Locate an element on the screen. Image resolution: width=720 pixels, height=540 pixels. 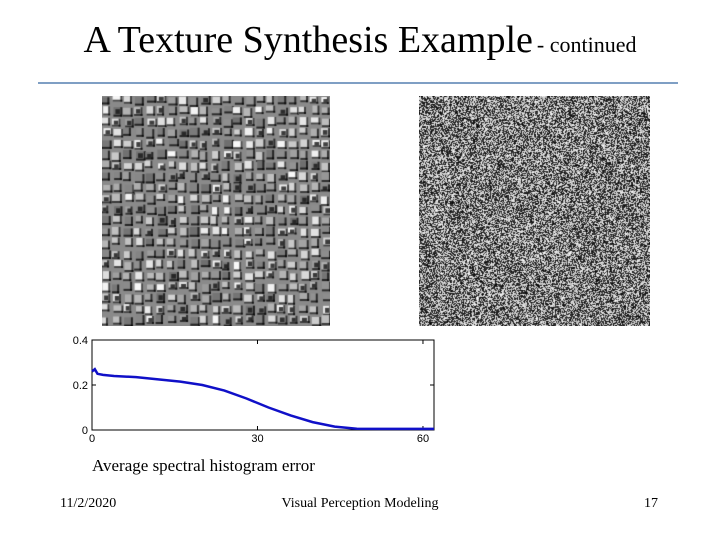
chart-caption: Average spectral histogram error is located at coordinates (203, 465).